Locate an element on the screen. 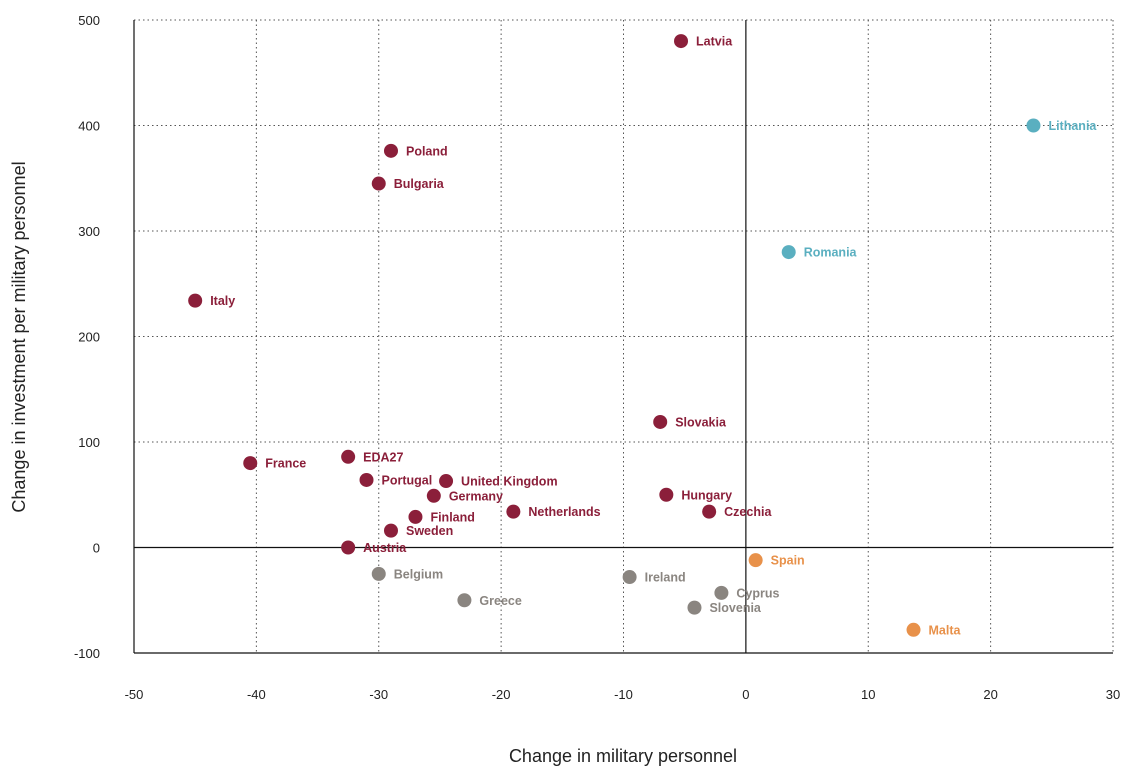 This screenshot has width=1126, height=769. x-axis-title: Change in military personnel is located at coordinates (623, 756).